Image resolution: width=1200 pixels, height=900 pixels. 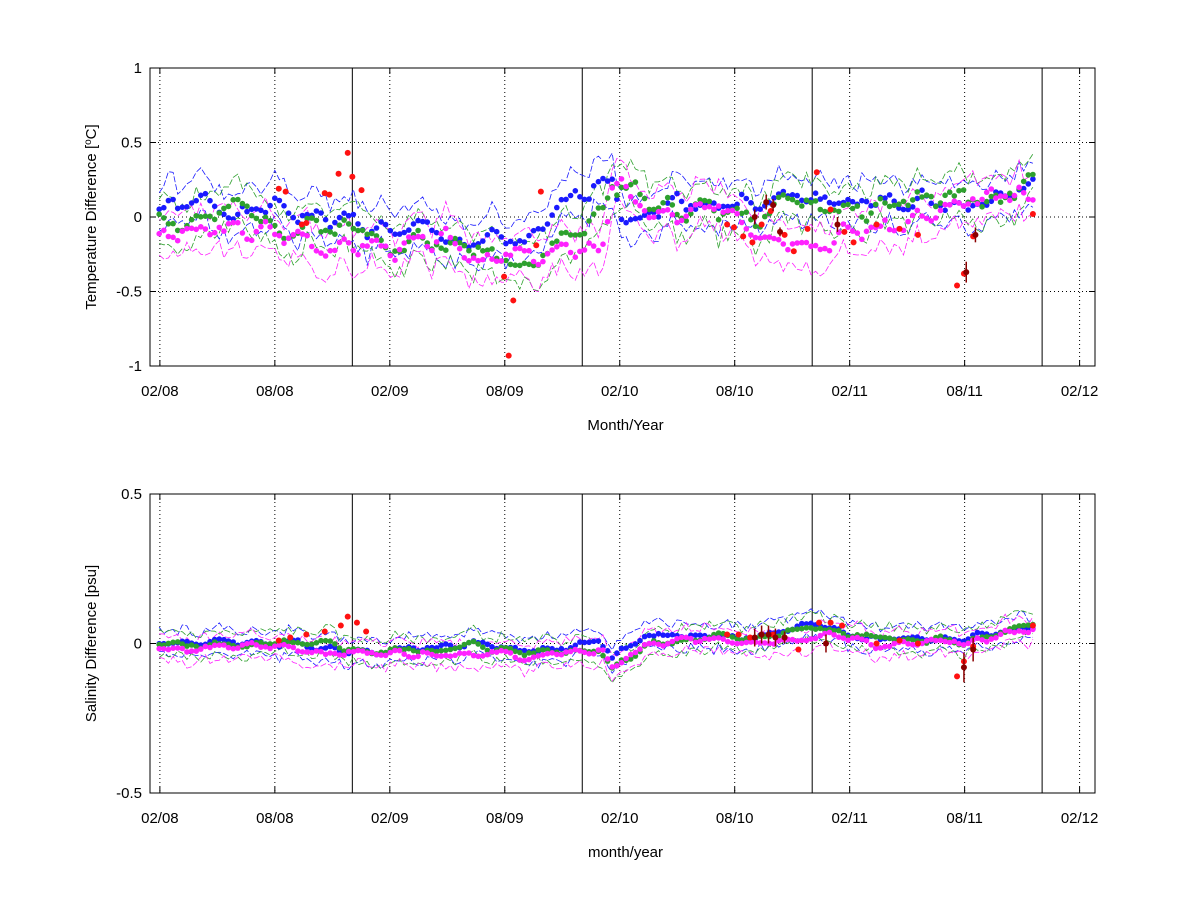 What do you see at coordinates (390, 818) in the screenshot?
I see `x-tick-label: 02/09` at bounding box center [390, 818].